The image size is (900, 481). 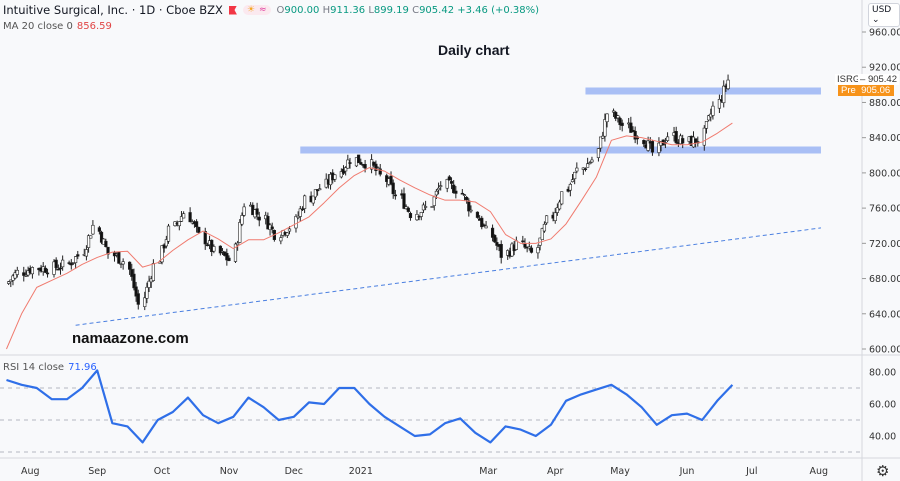 I want to click on watermark: namaazone.com, so click(x=130, y=338).